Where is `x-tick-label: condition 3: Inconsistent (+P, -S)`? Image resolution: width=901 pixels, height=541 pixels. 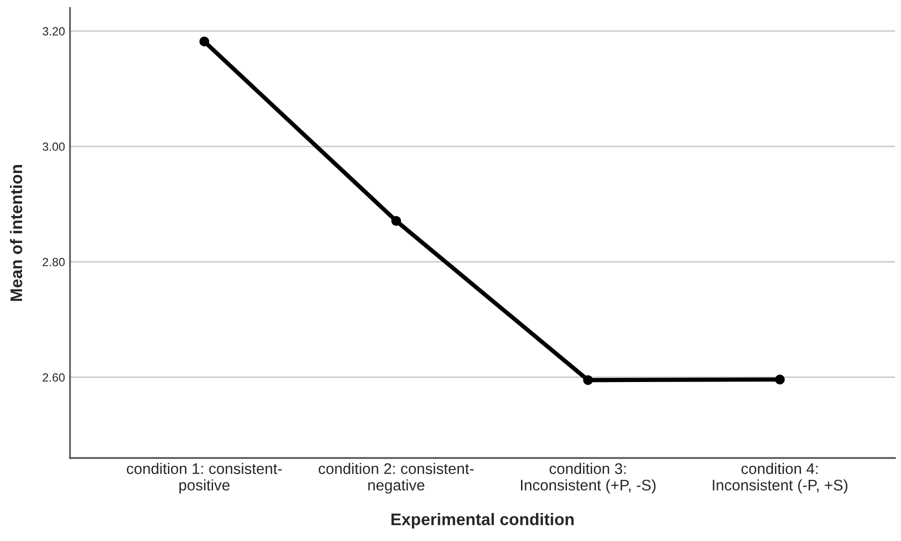
x-tick-label: condition 3: Inconsistent (+P, -S) is located at coordinates (588, 478).